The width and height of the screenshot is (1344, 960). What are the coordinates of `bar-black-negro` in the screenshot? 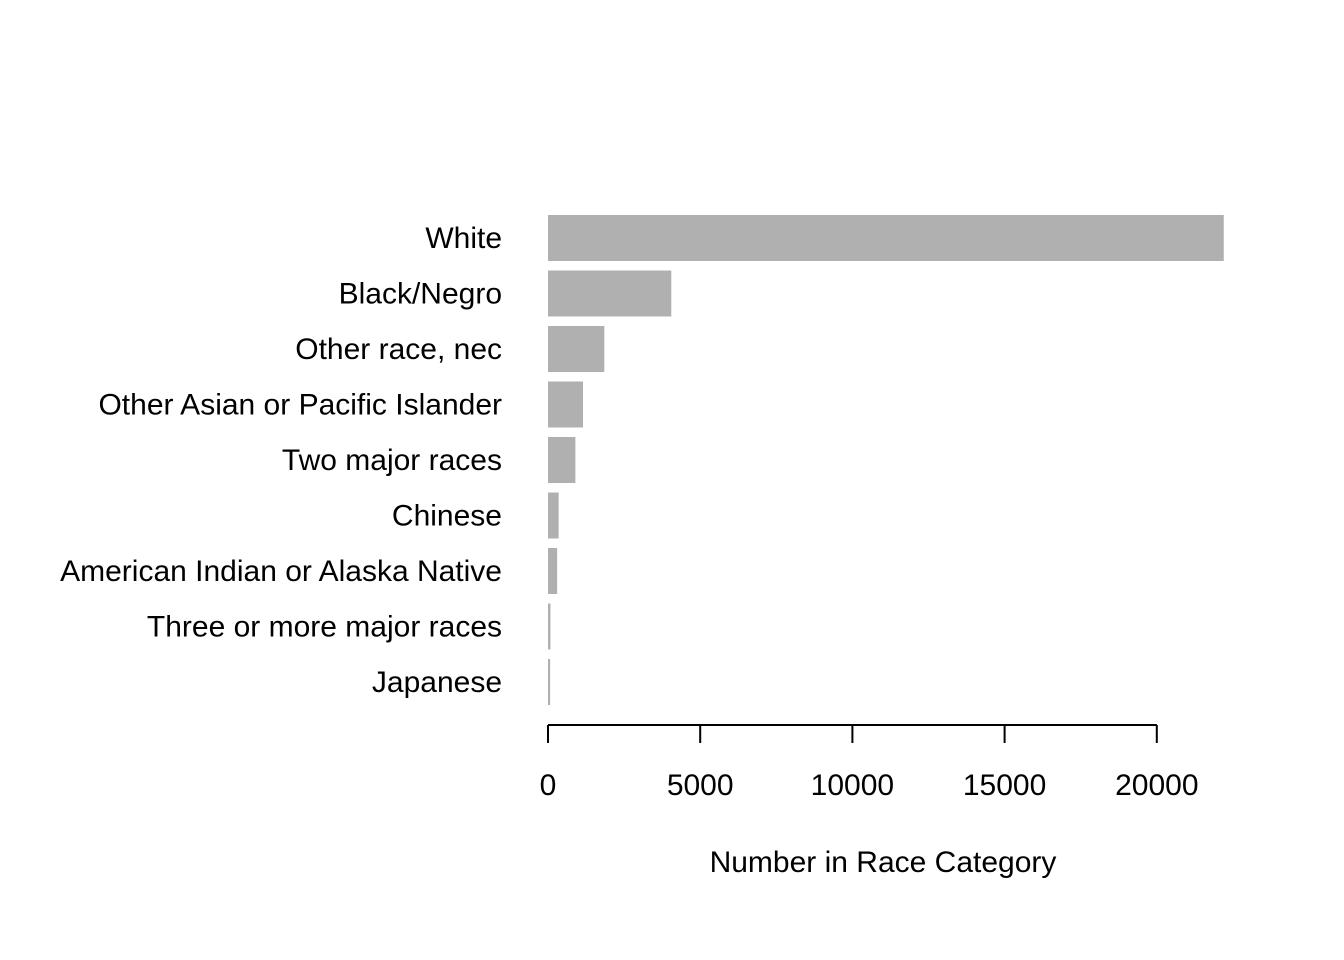 It's located at (610, 293).